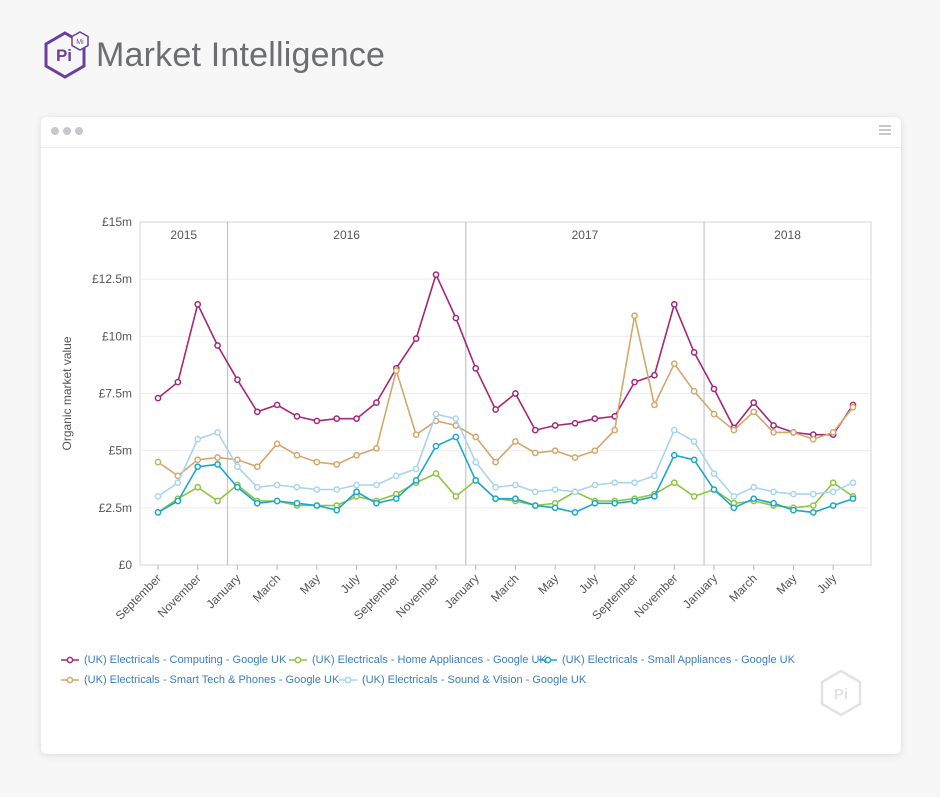  Describe the element at coordinates (173, 660) in the screenshot. I see `legend-item: (UK) Electricals - Computing - Google UK` at that location.